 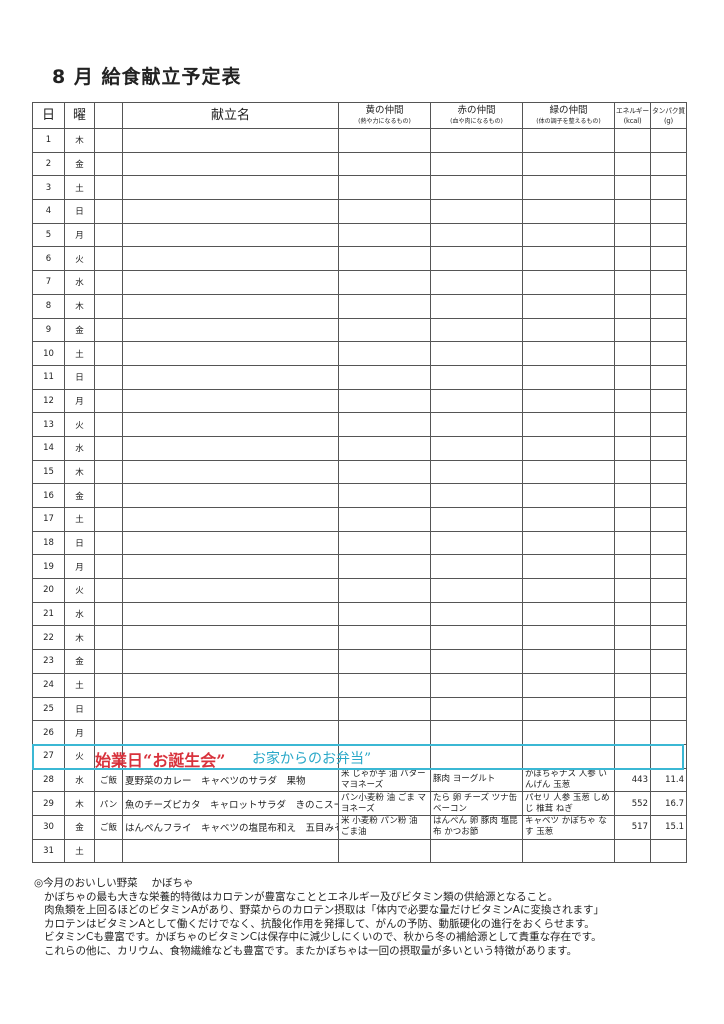 What do you see at coordinates (568, 827) in the screenshot?
I see `green-cell: キャベツ かぼちゃ なす 玉葱` at bounding box center [568, 827].